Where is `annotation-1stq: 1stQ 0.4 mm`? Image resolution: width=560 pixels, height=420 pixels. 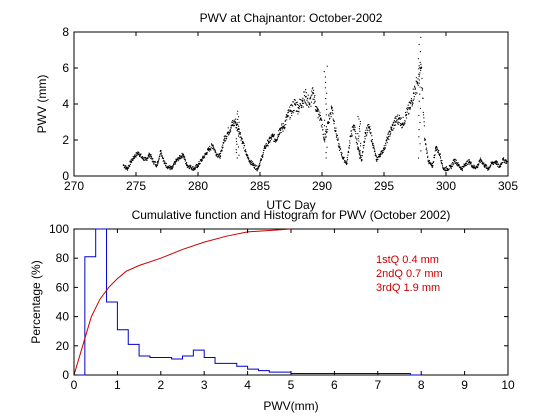 annotation-1stq: 1stQ 0.4 mm is located at coordinates (407, 260).